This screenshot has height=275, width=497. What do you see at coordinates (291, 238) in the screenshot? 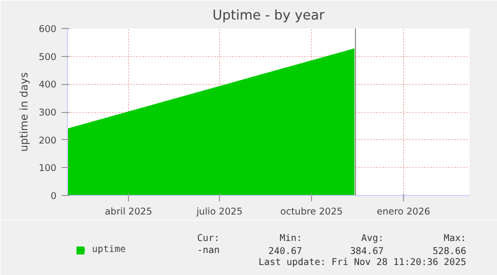
I see `text: Min:` at bounding box center [291, 238].